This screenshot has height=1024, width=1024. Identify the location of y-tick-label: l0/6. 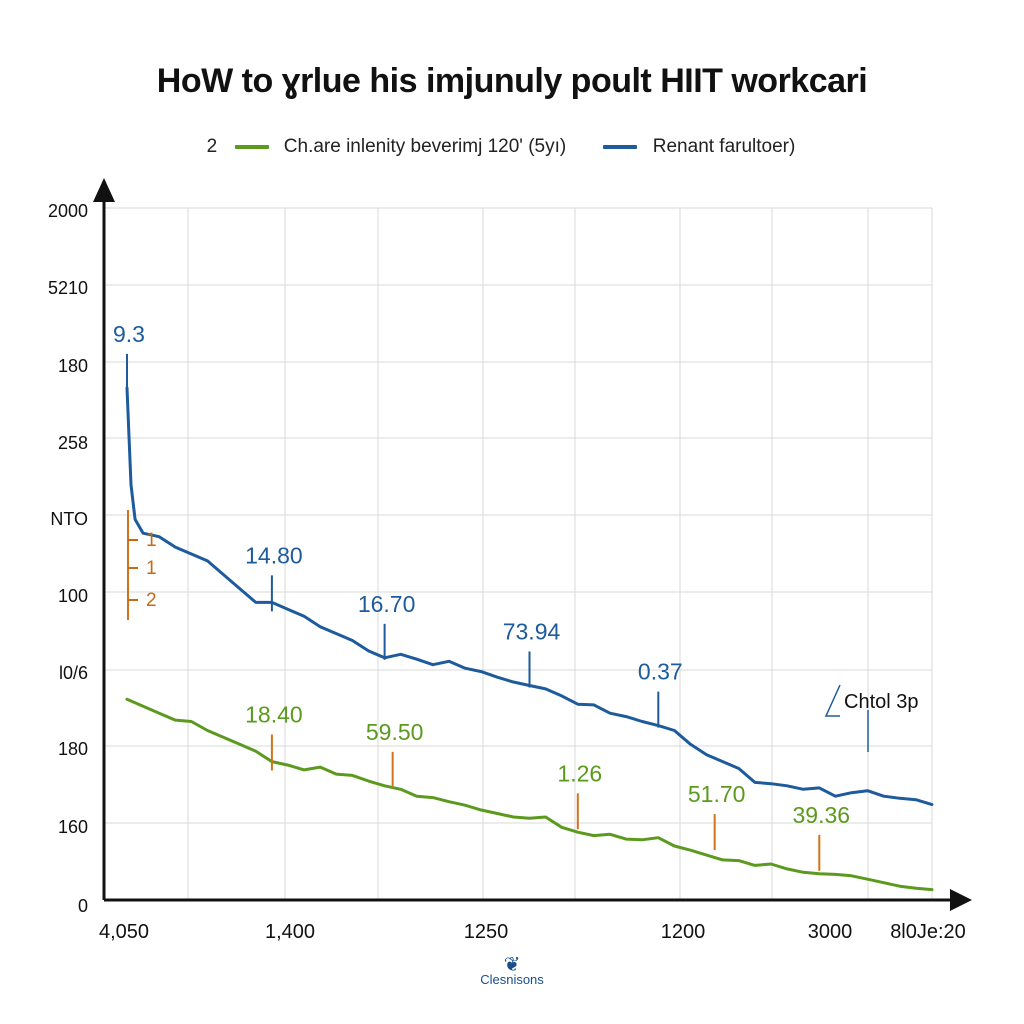
(73, 673).